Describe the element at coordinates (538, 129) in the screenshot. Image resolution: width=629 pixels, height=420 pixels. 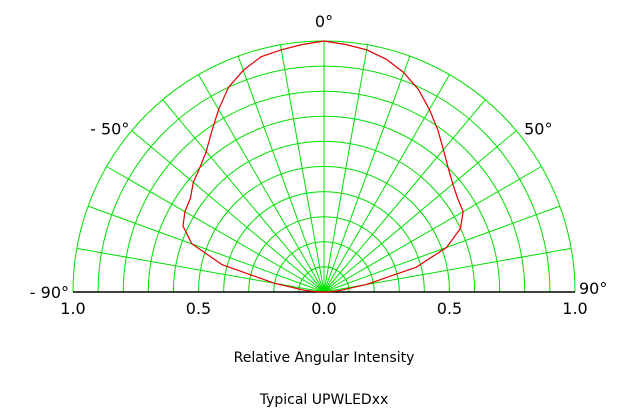
I see `angle-label: 50°` at that location.